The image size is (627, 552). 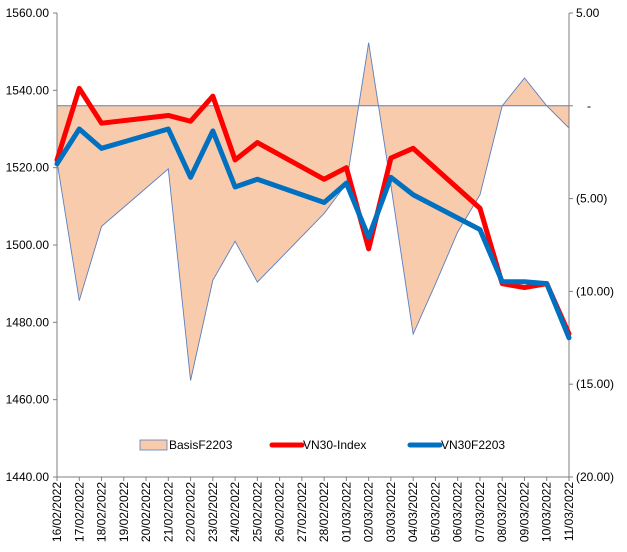 What do you see at coordinates (257, 512) in the screenshot?
I see `x-tick-label: 25/02/2022` at bounding box center [257, 512].